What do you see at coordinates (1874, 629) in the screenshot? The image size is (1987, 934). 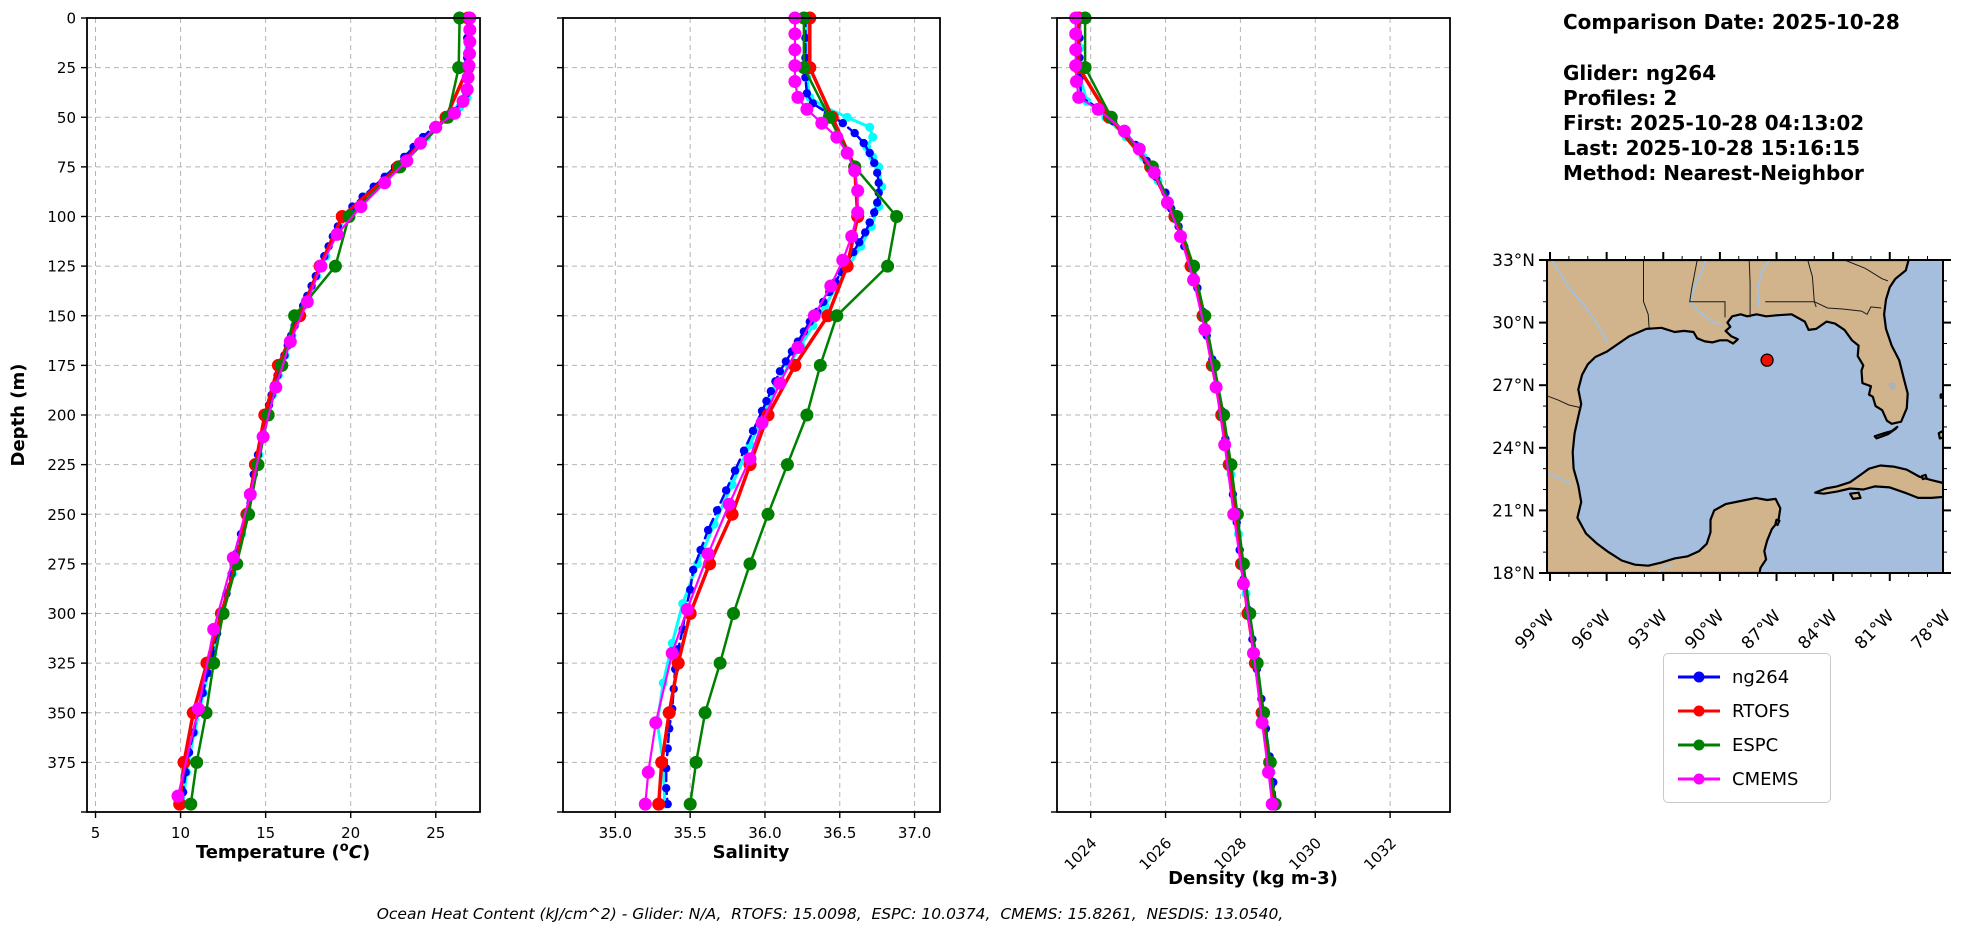 I see `map-lon-label: 81°W` at bounding box center [1874, 629].